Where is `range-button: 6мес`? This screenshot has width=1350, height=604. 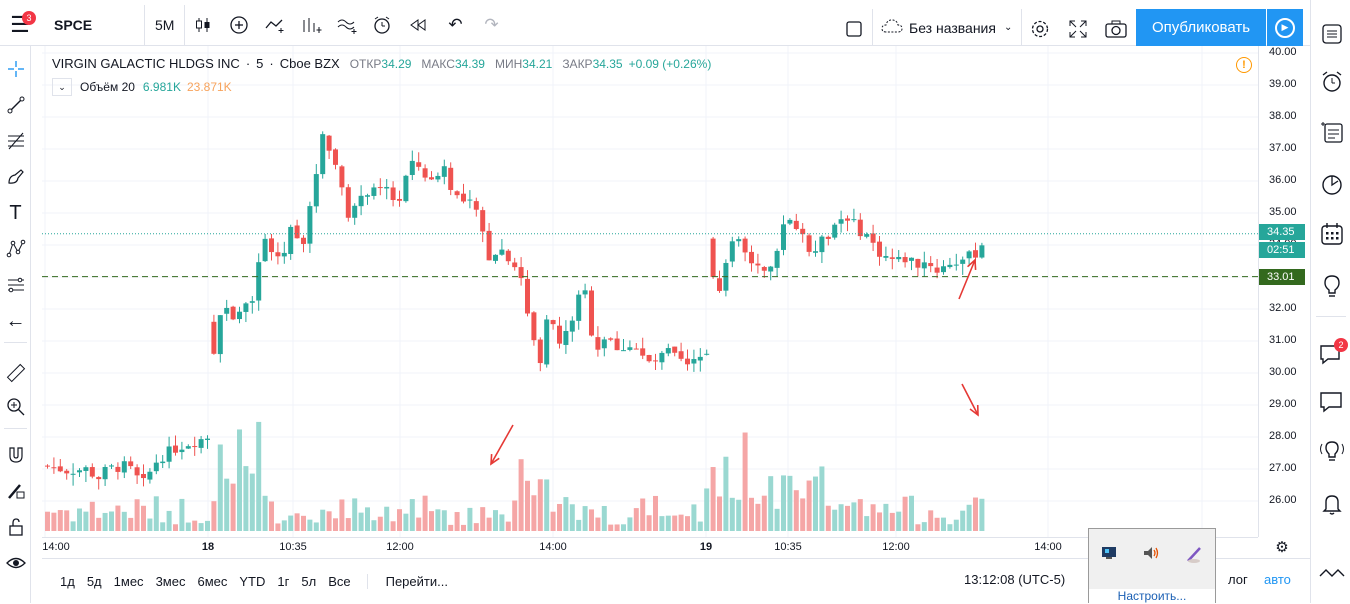
range-button: 6мес is located at coordinates (212, 581).